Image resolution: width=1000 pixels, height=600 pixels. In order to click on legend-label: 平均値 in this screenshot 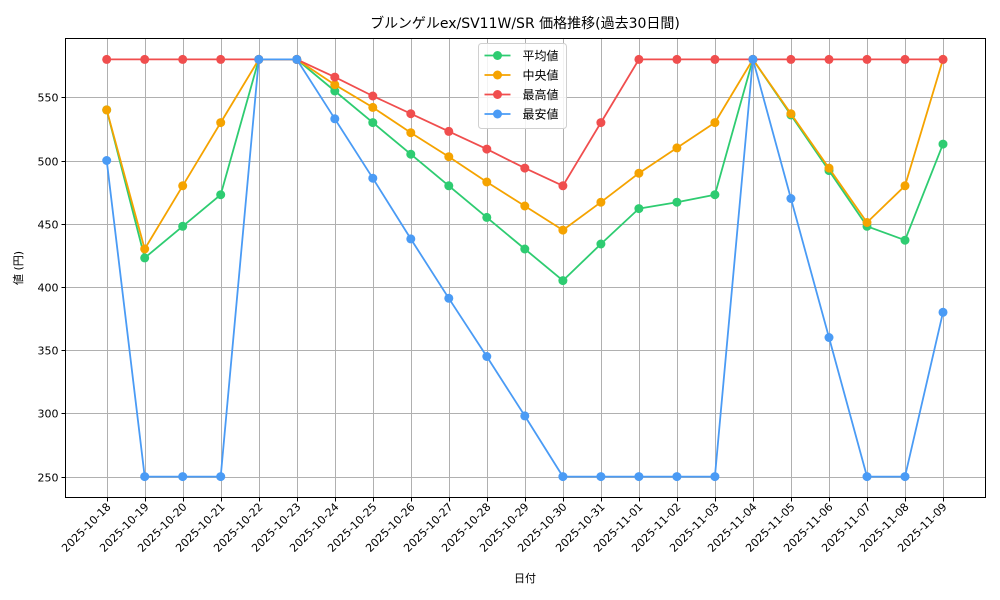, I will do `click(541, 55)`.